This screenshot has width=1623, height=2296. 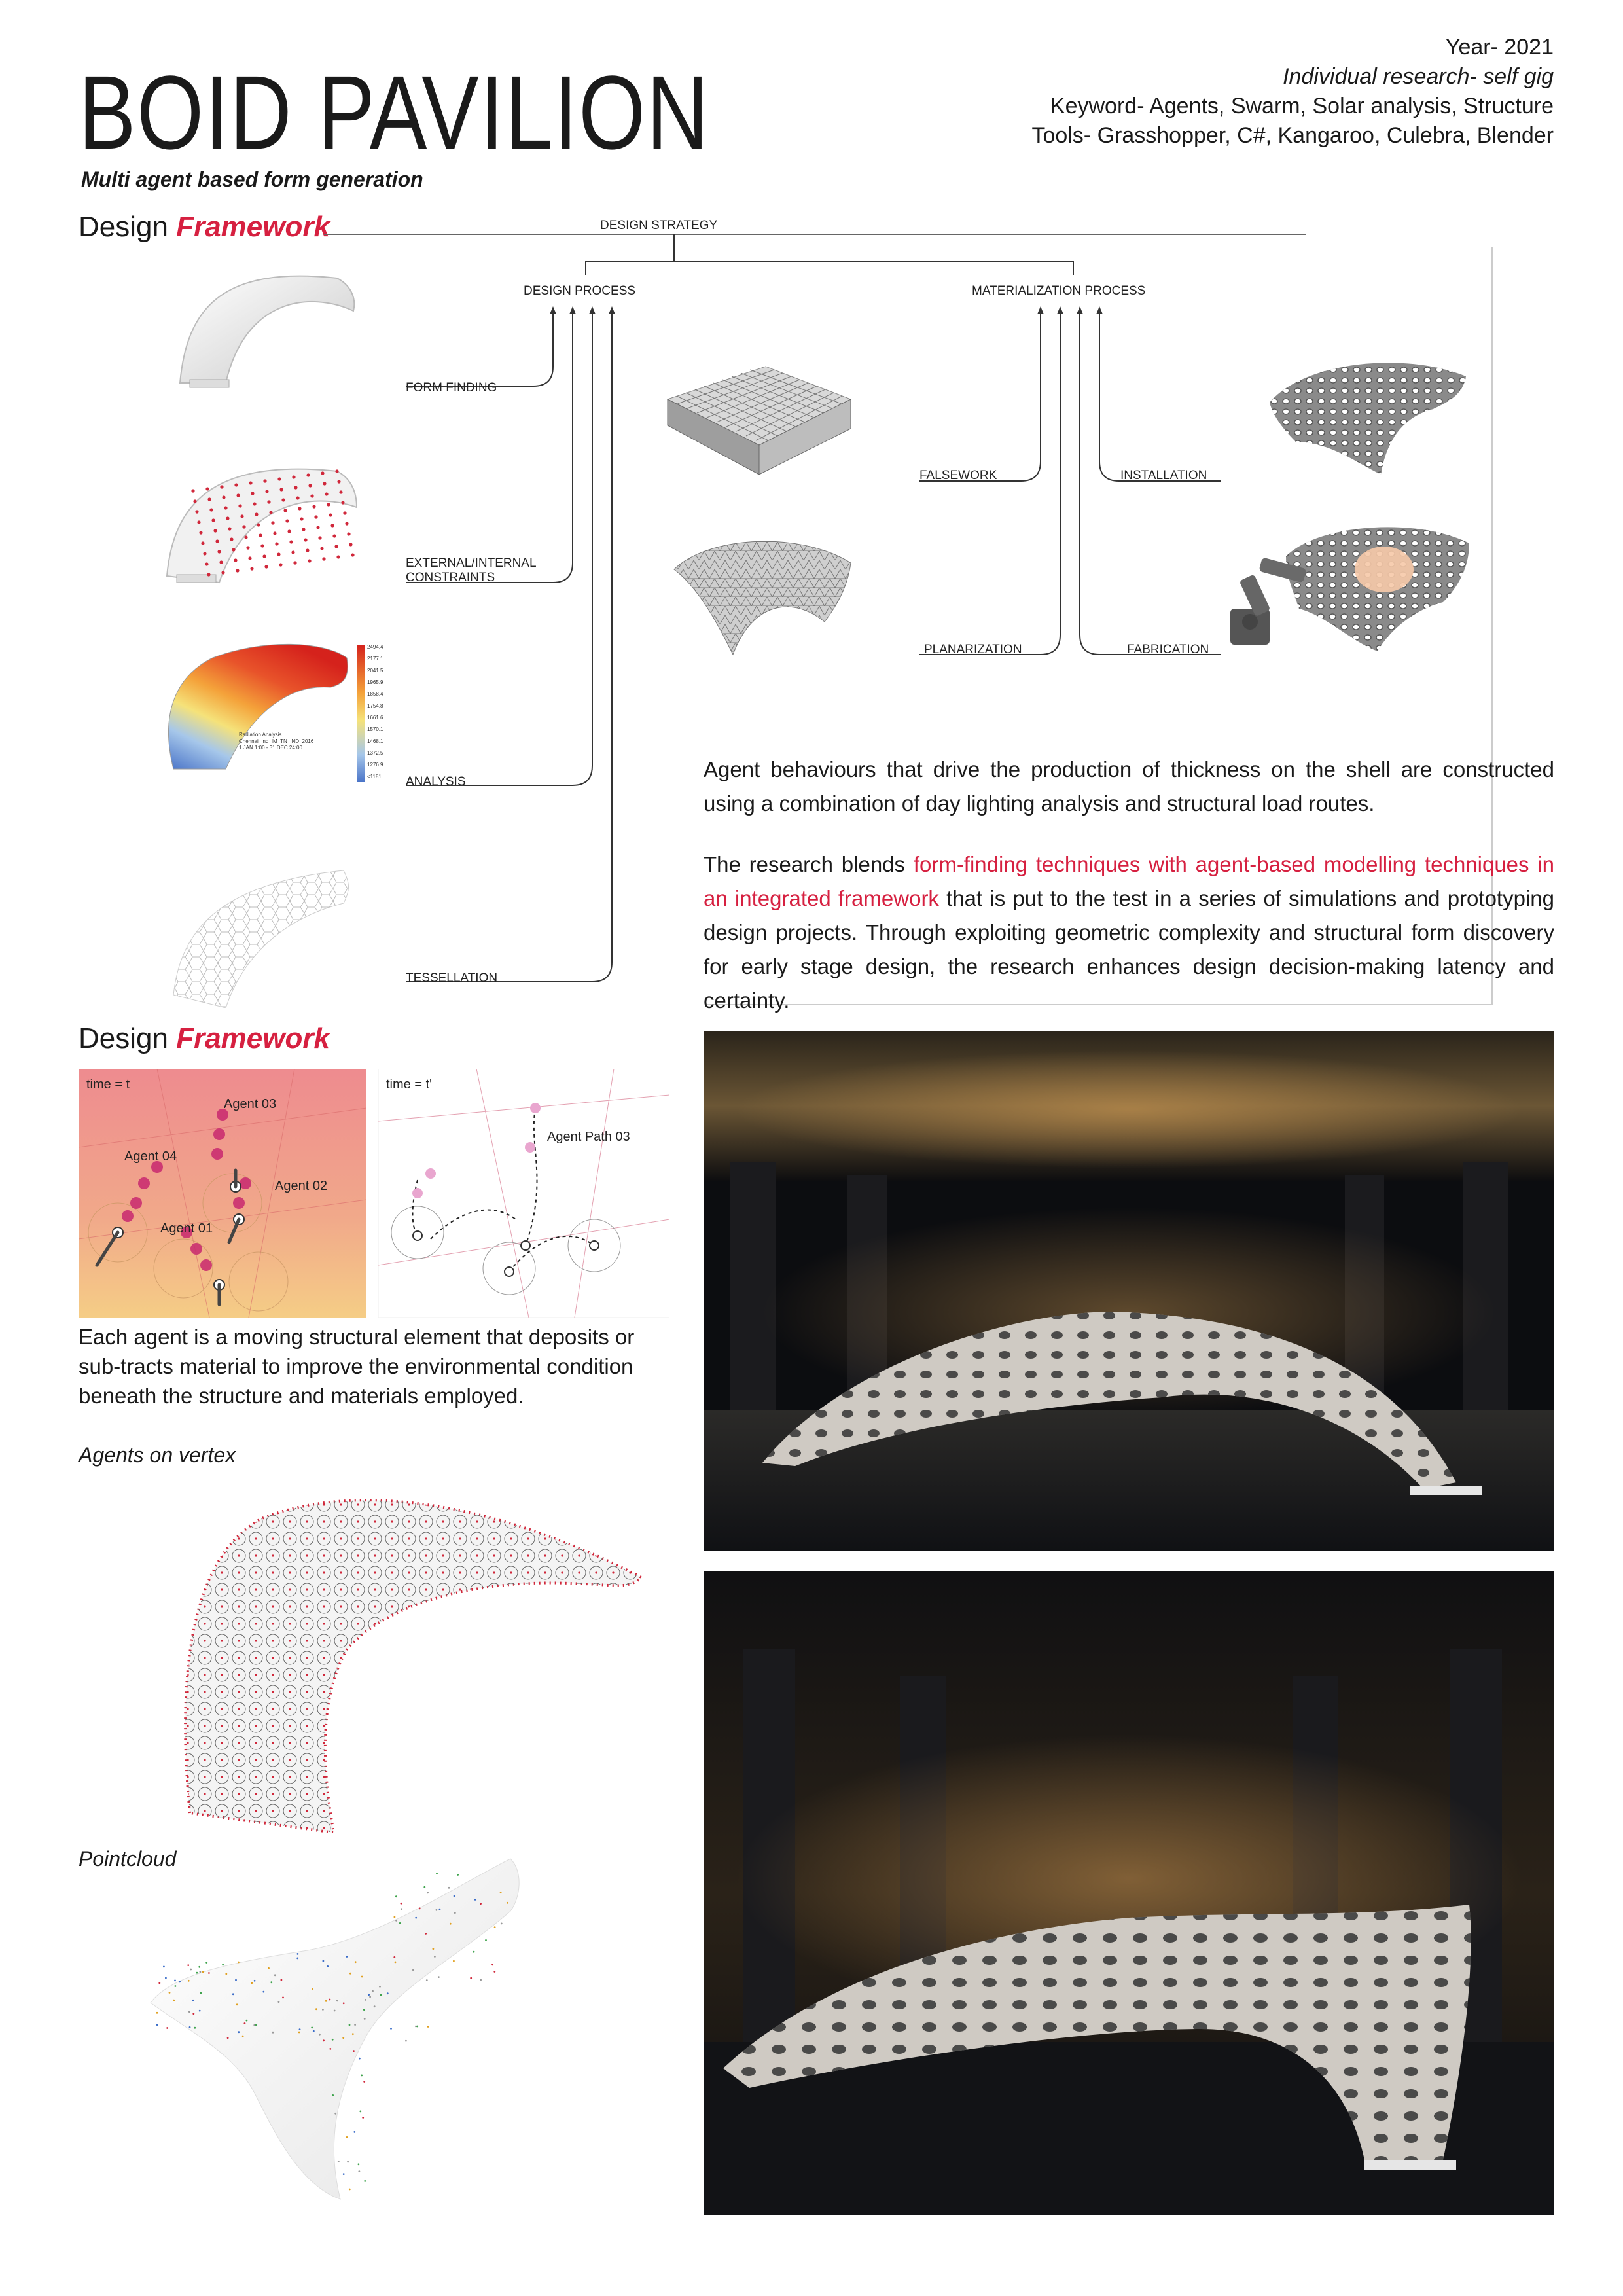 I want to click on legend-value: 1570.12, so click(x=375, y=729).